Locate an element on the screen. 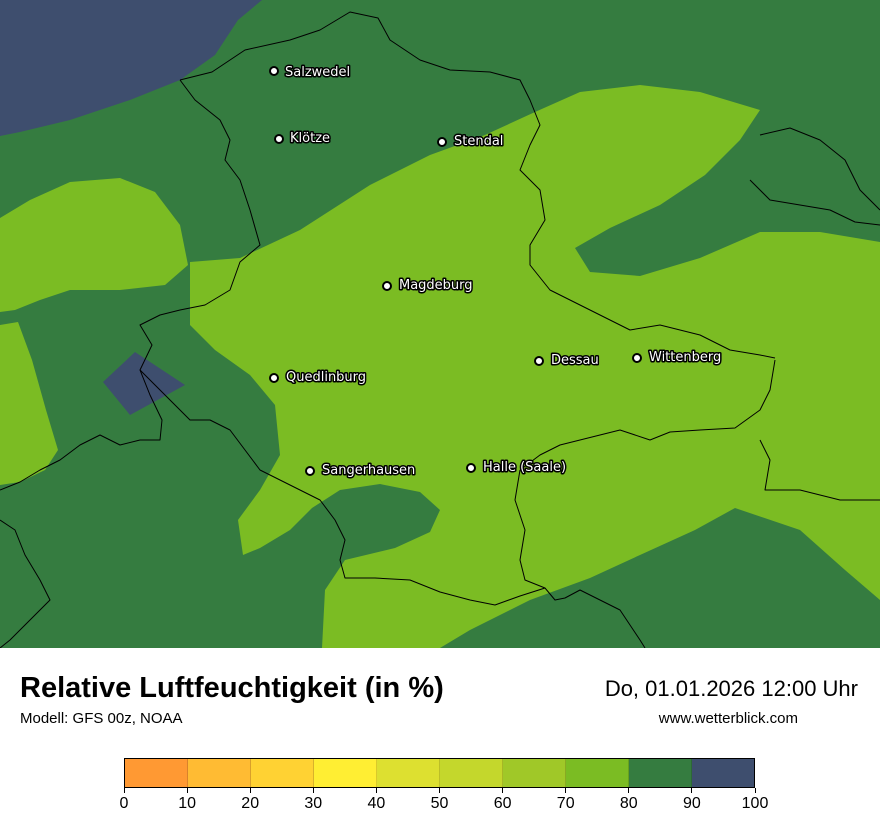  state-border-southwest-corner is located at coordinates (25, 583).